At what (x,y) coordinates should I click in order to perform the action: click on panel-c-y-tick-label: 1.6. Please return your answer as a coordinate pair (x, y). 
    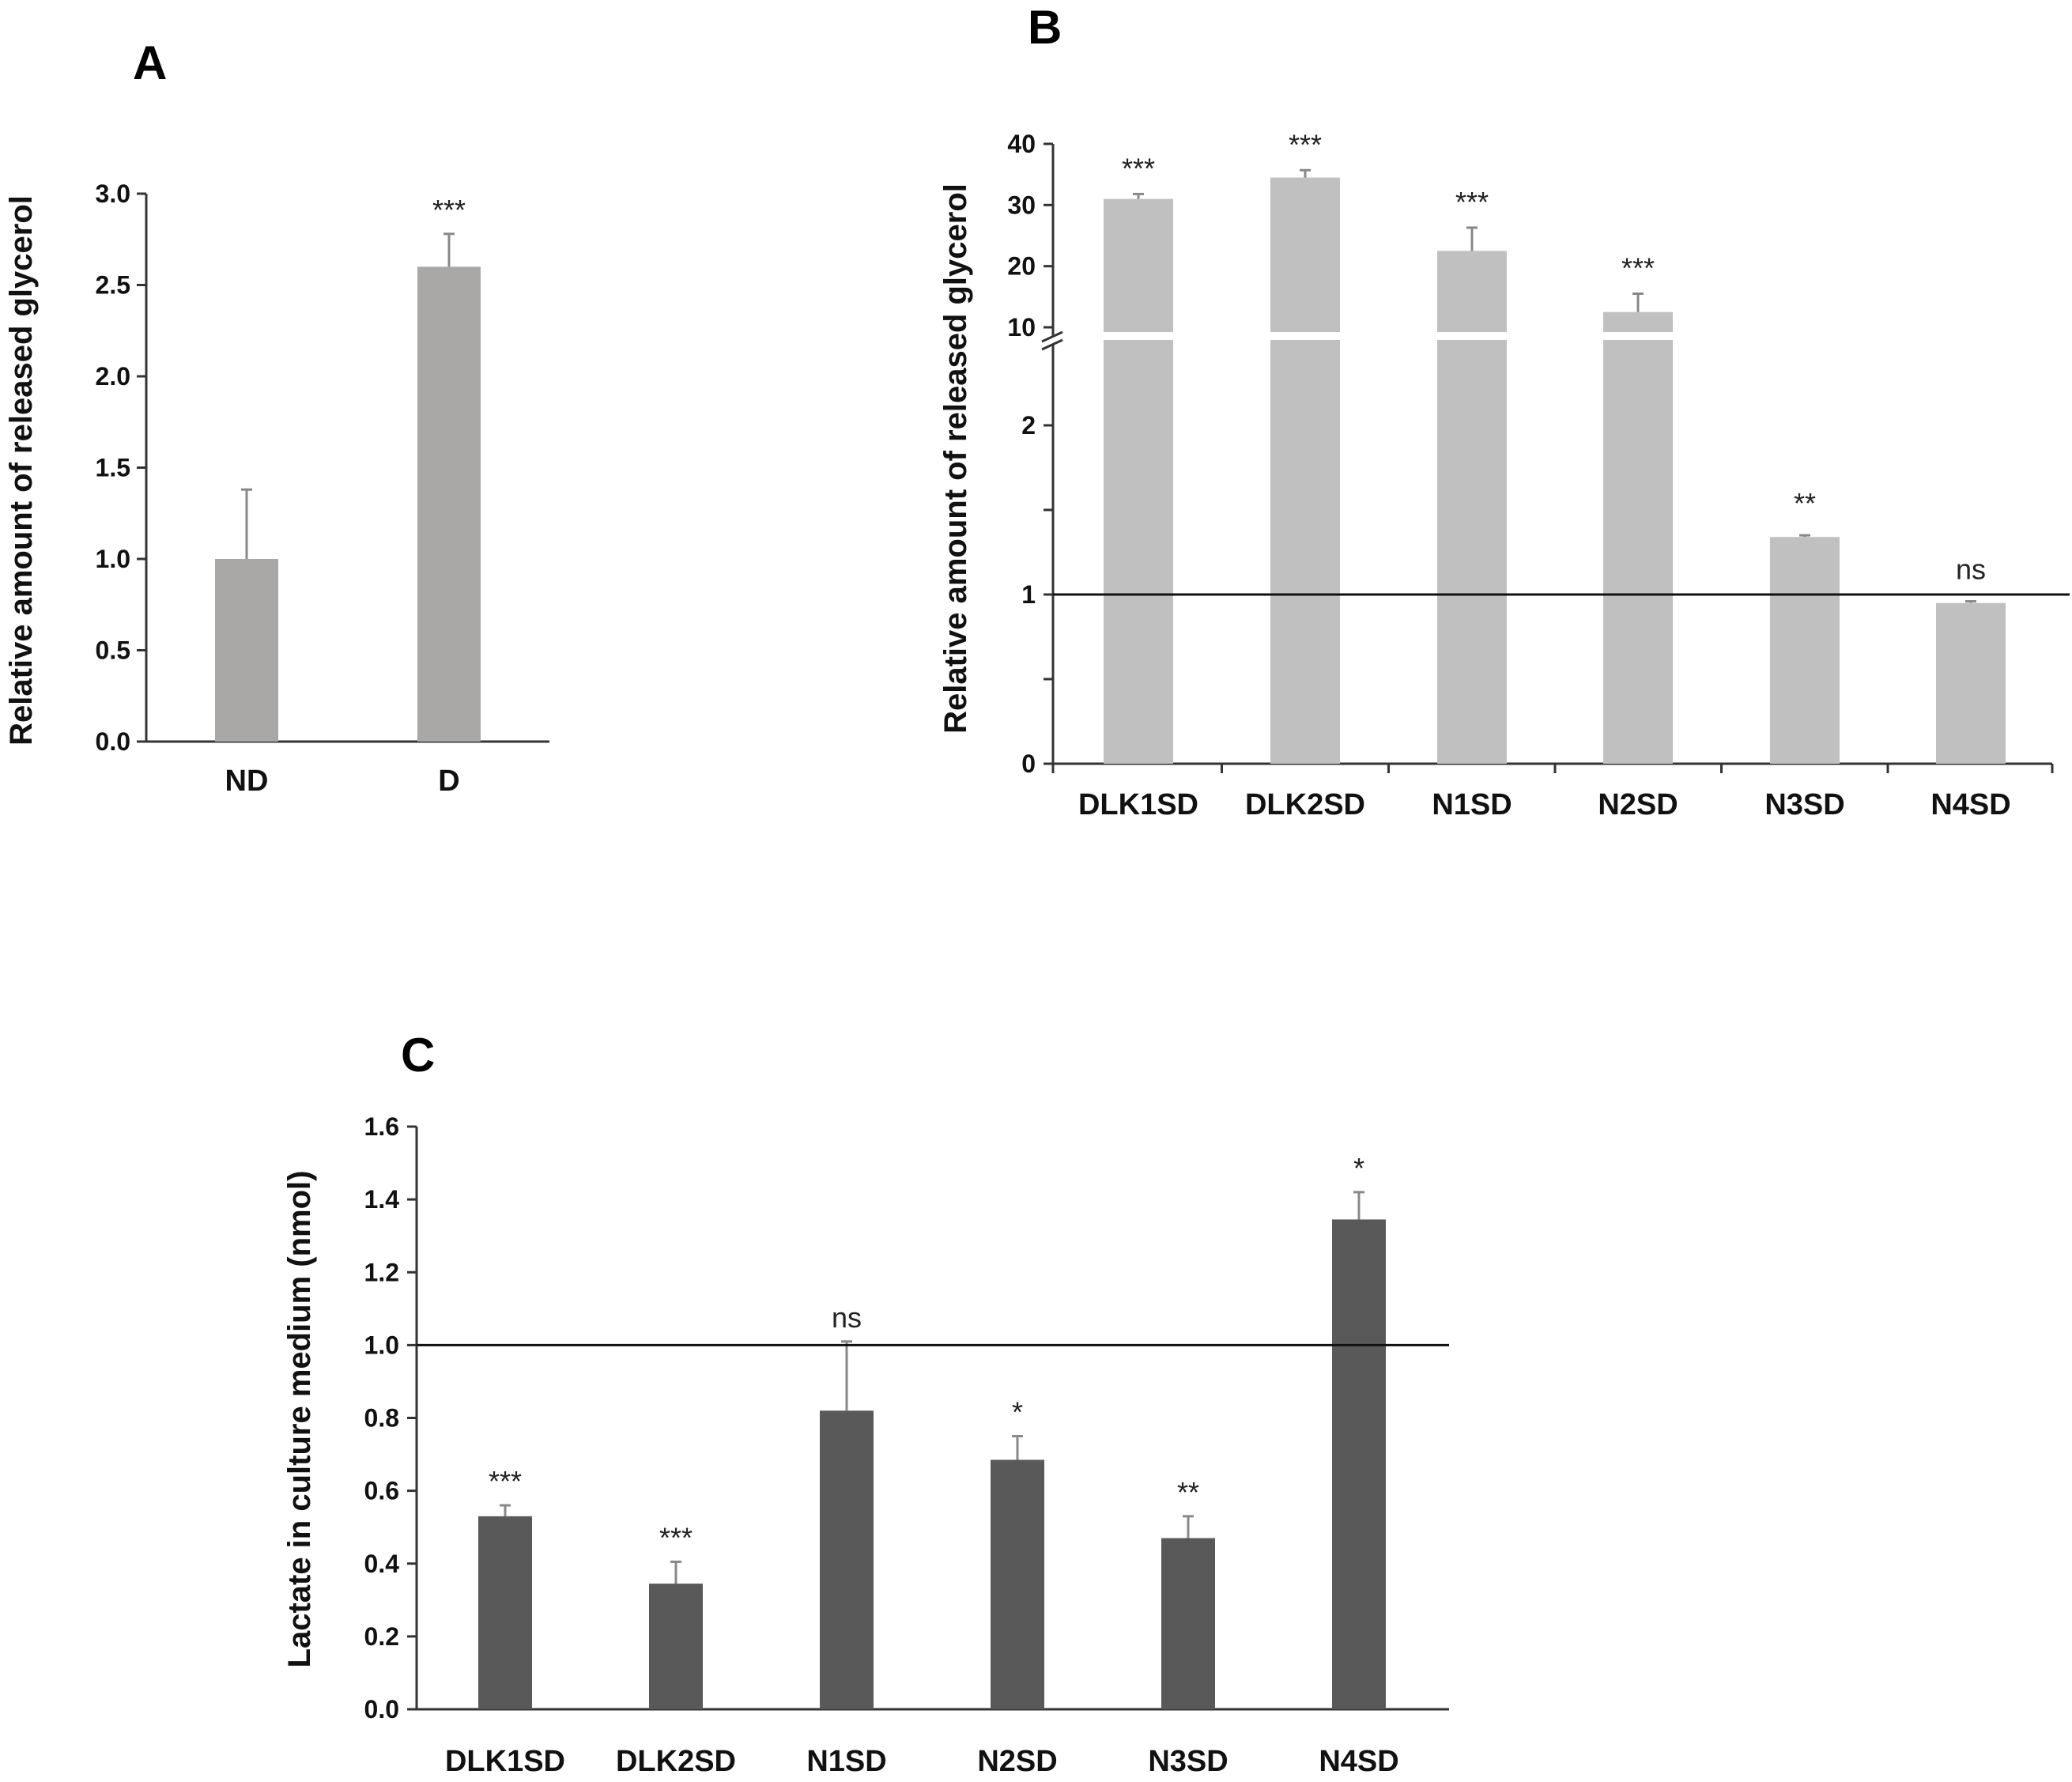
    Looking at the image, I should click on (382, 1126).